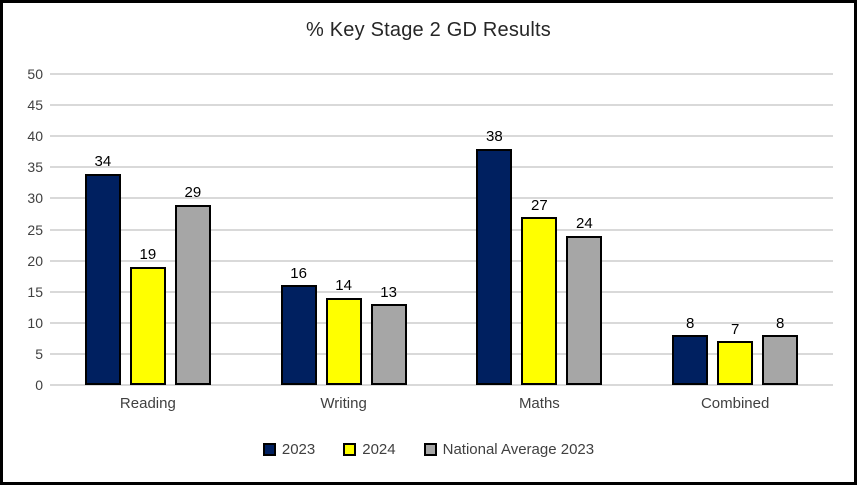 The width and height of the screenshot is (857, 485). Describe the element at coordinates (35, 322) in the screenshot. I see `y-tick-label: 10` at that location.